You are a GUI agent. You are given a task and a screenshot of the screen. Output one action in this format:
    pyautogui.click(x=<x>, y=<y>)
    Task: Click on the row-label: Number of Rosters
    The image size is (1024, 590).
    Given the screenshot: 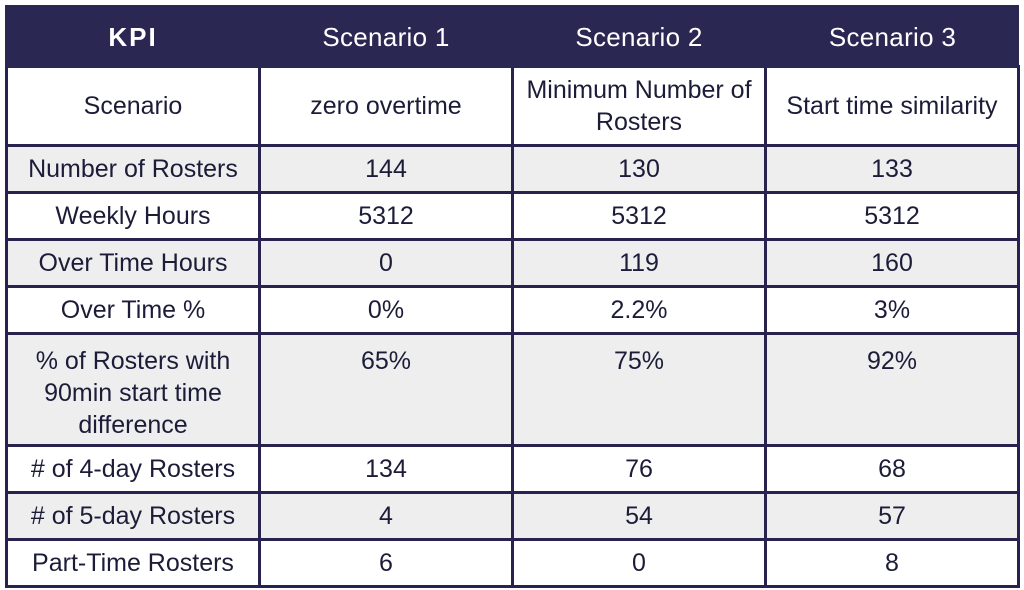 What is the action you would take?
    pyautogui.click(x=133, y=169)
    